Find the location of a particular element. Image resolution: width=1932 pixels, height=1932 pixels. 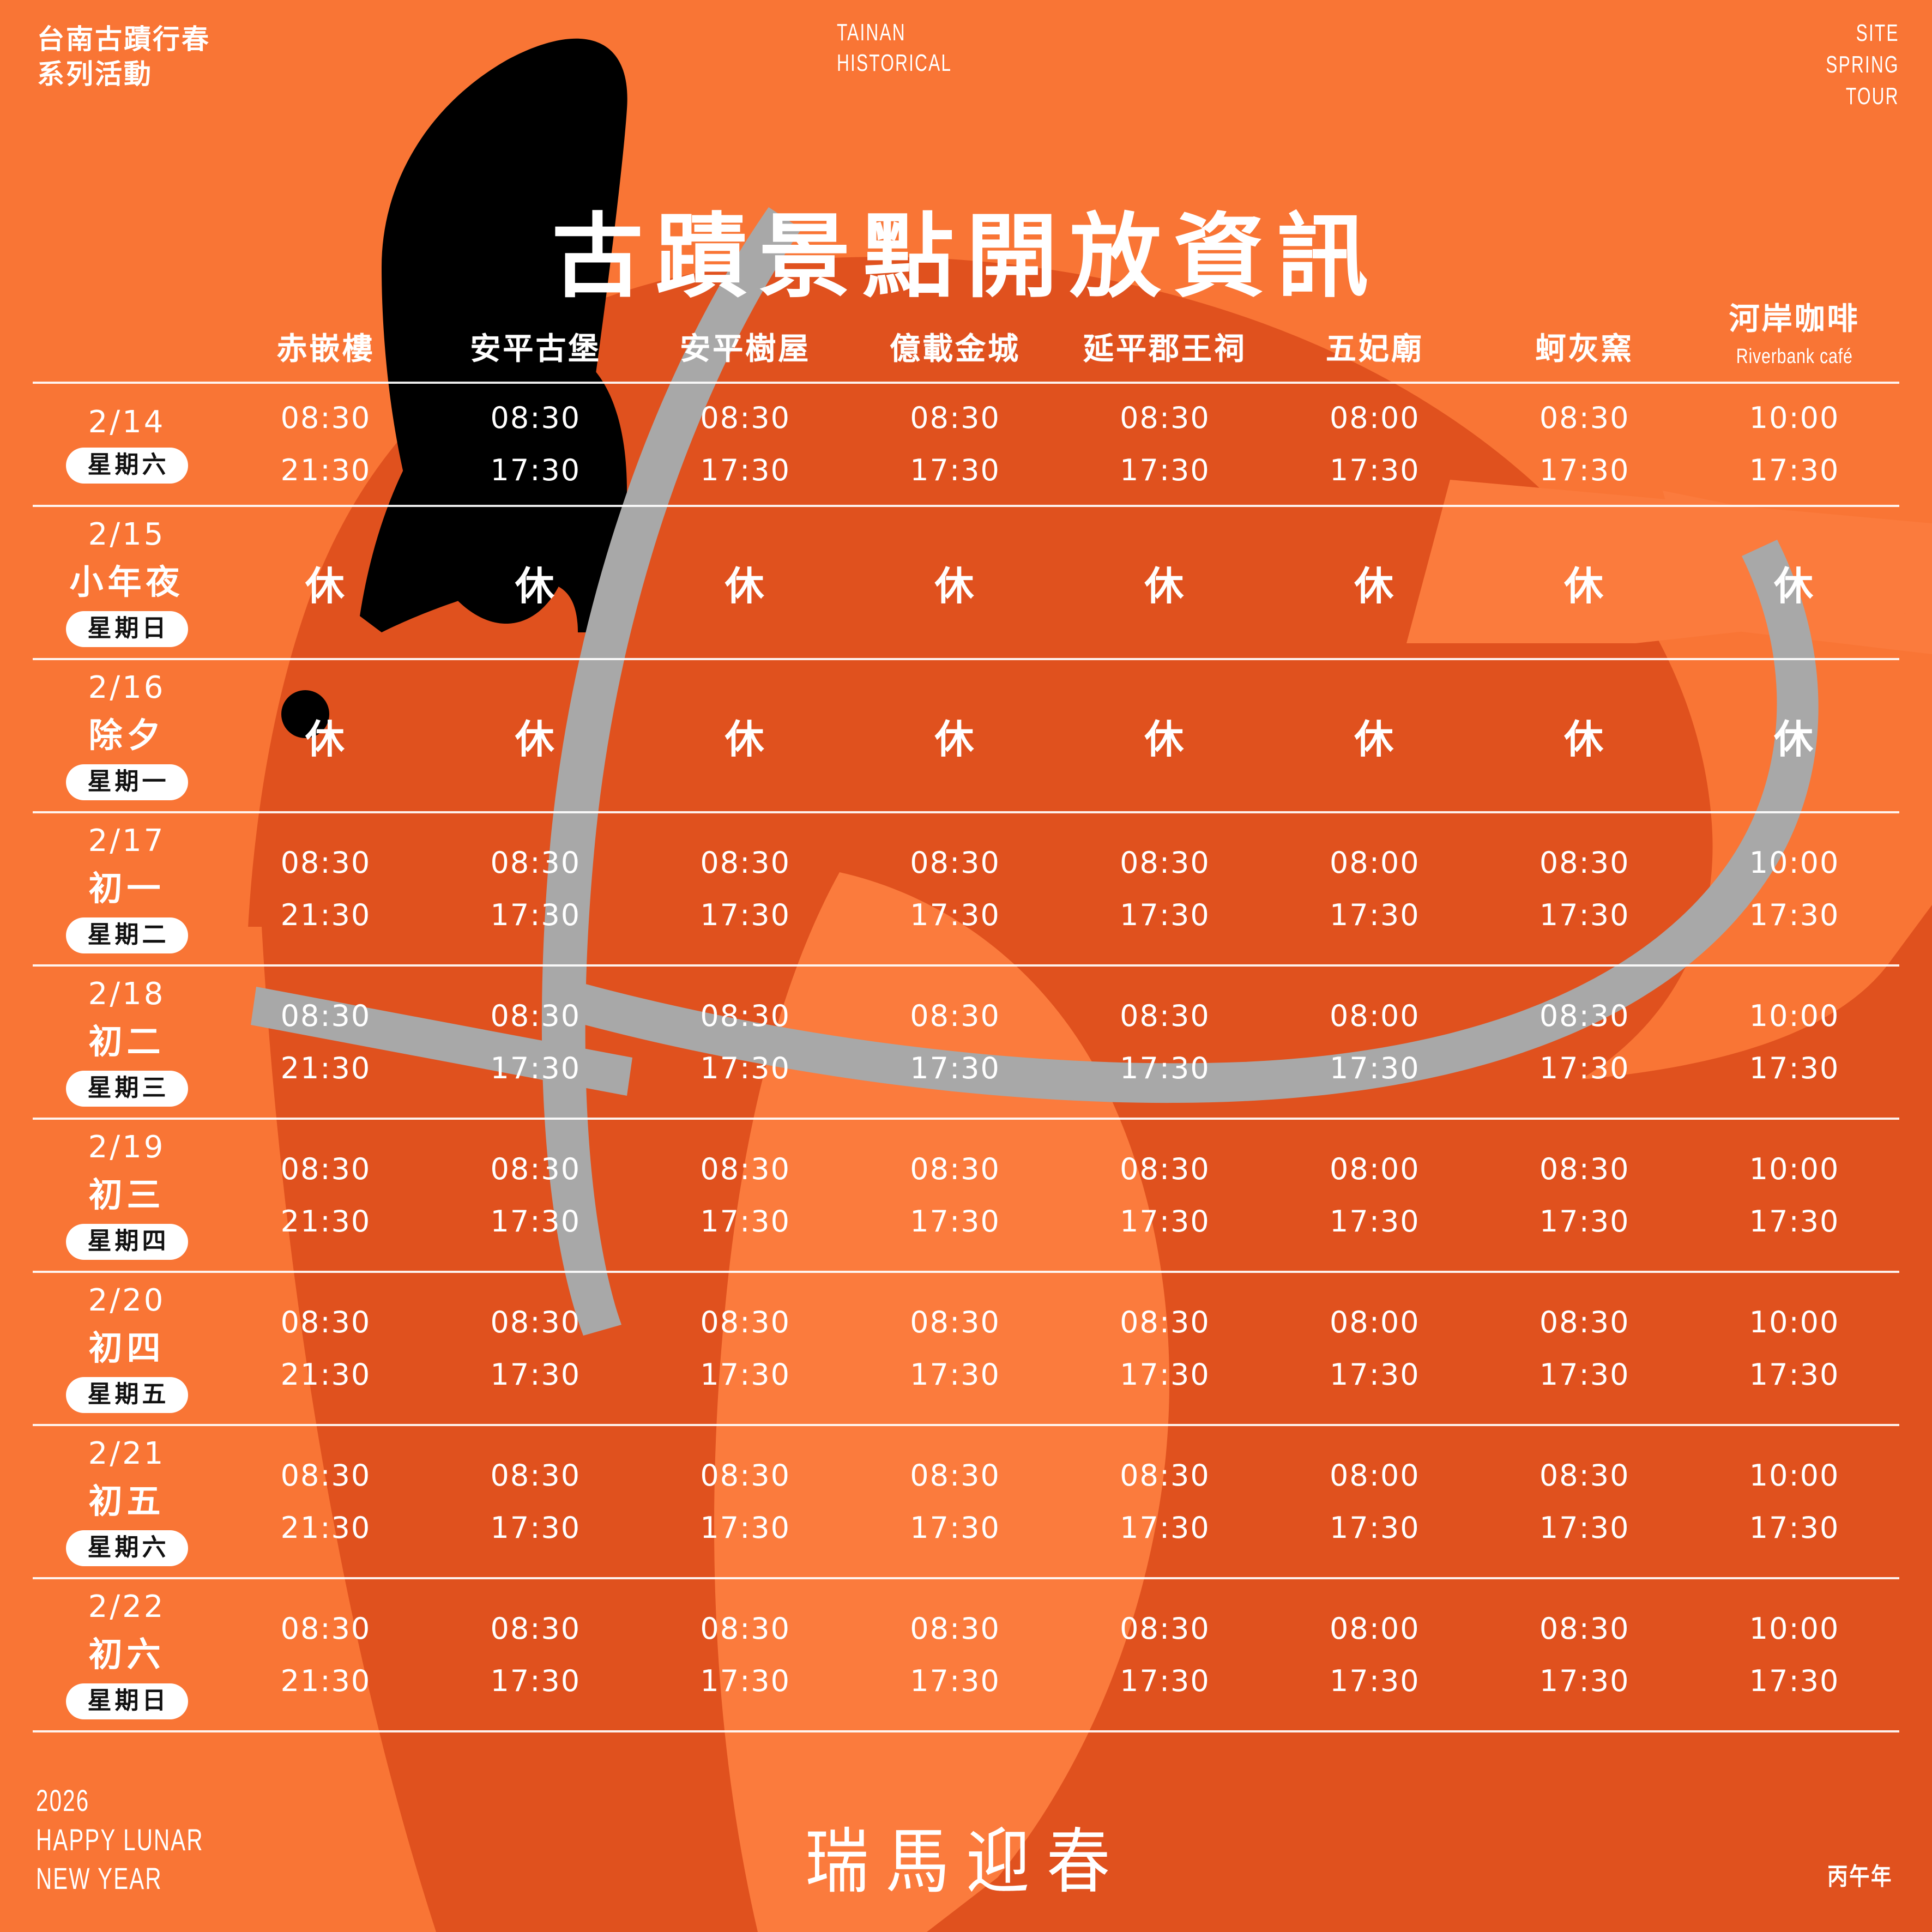

page-title: 古蹟景點開放資訊 is located at coordinates (966, 256).